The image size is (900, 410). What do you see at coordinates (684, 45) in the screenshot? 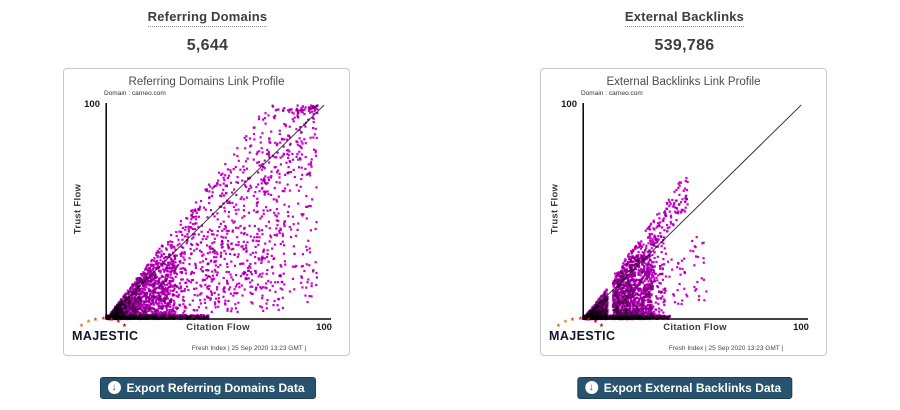
I see `external-backlinks-count: 539,786` at bounding box center [684, 45].